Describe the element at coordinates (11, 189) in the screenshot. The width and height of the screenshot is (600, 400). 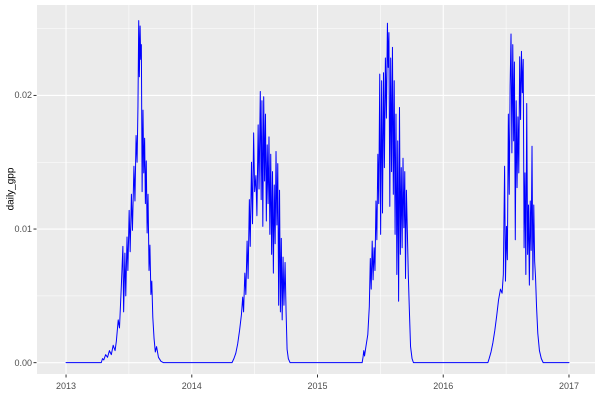
I see `y-axis-title: daily_gpp` at that location.